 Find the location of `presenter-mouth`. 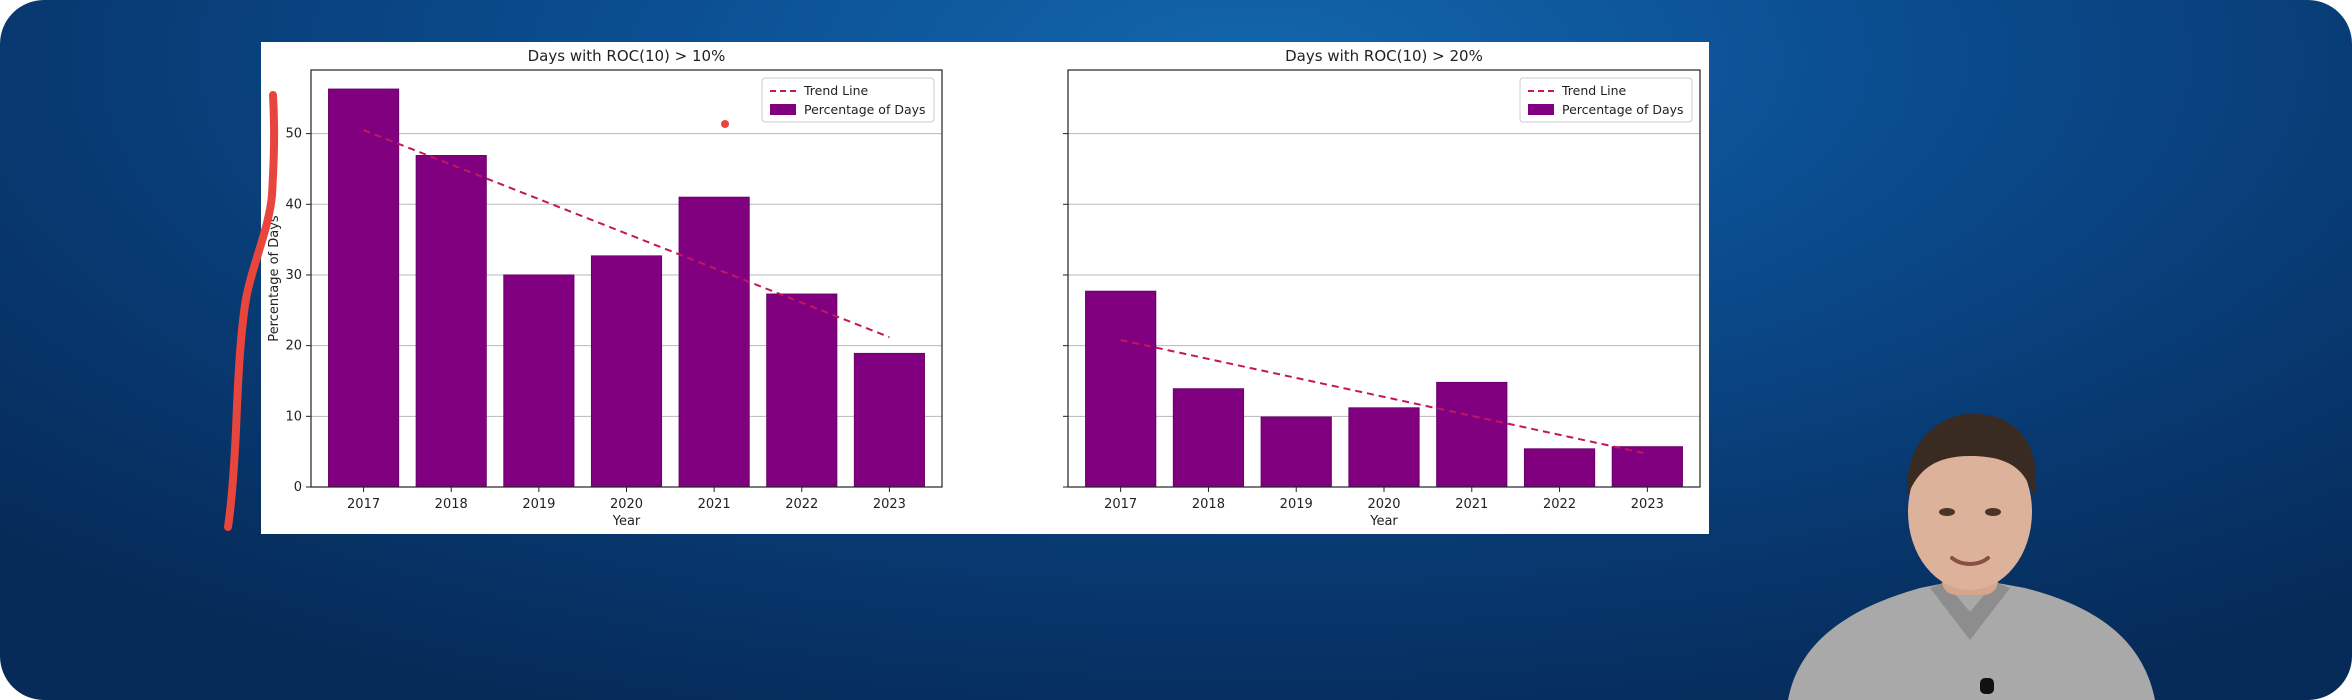

presenter-mouth is located at coordinates (1970, 561).